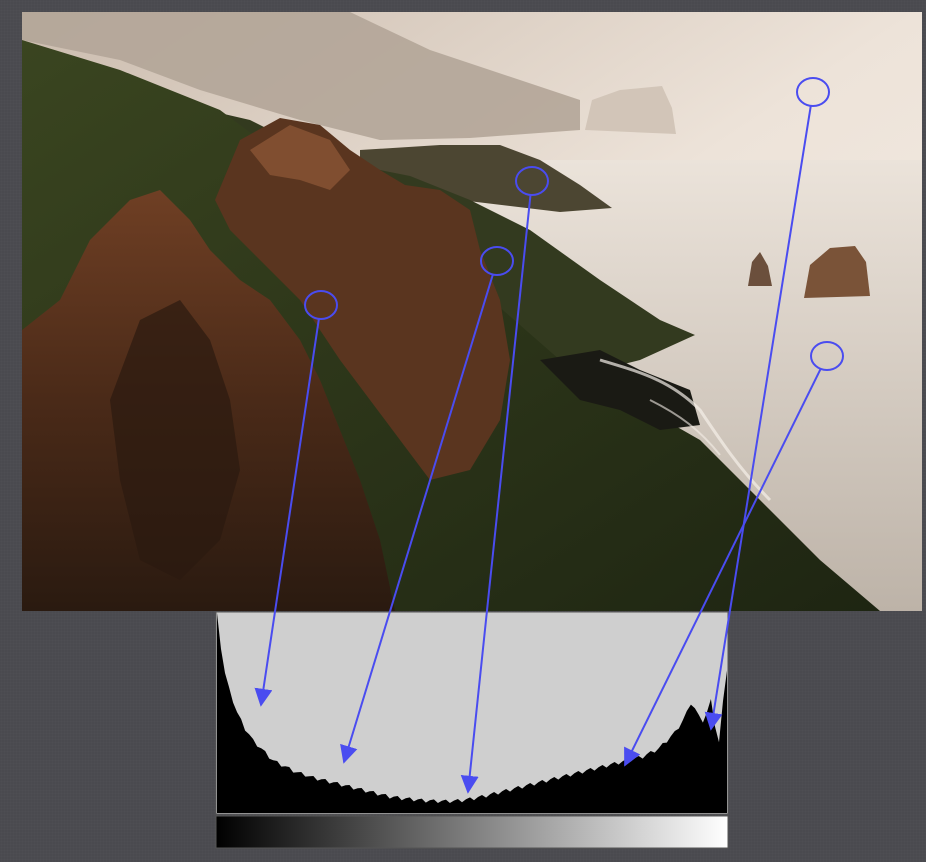  What do you see at coordinates (760, 269) in the screenshot?
I see `sea-stack-small` at bounding box center [760, 269].